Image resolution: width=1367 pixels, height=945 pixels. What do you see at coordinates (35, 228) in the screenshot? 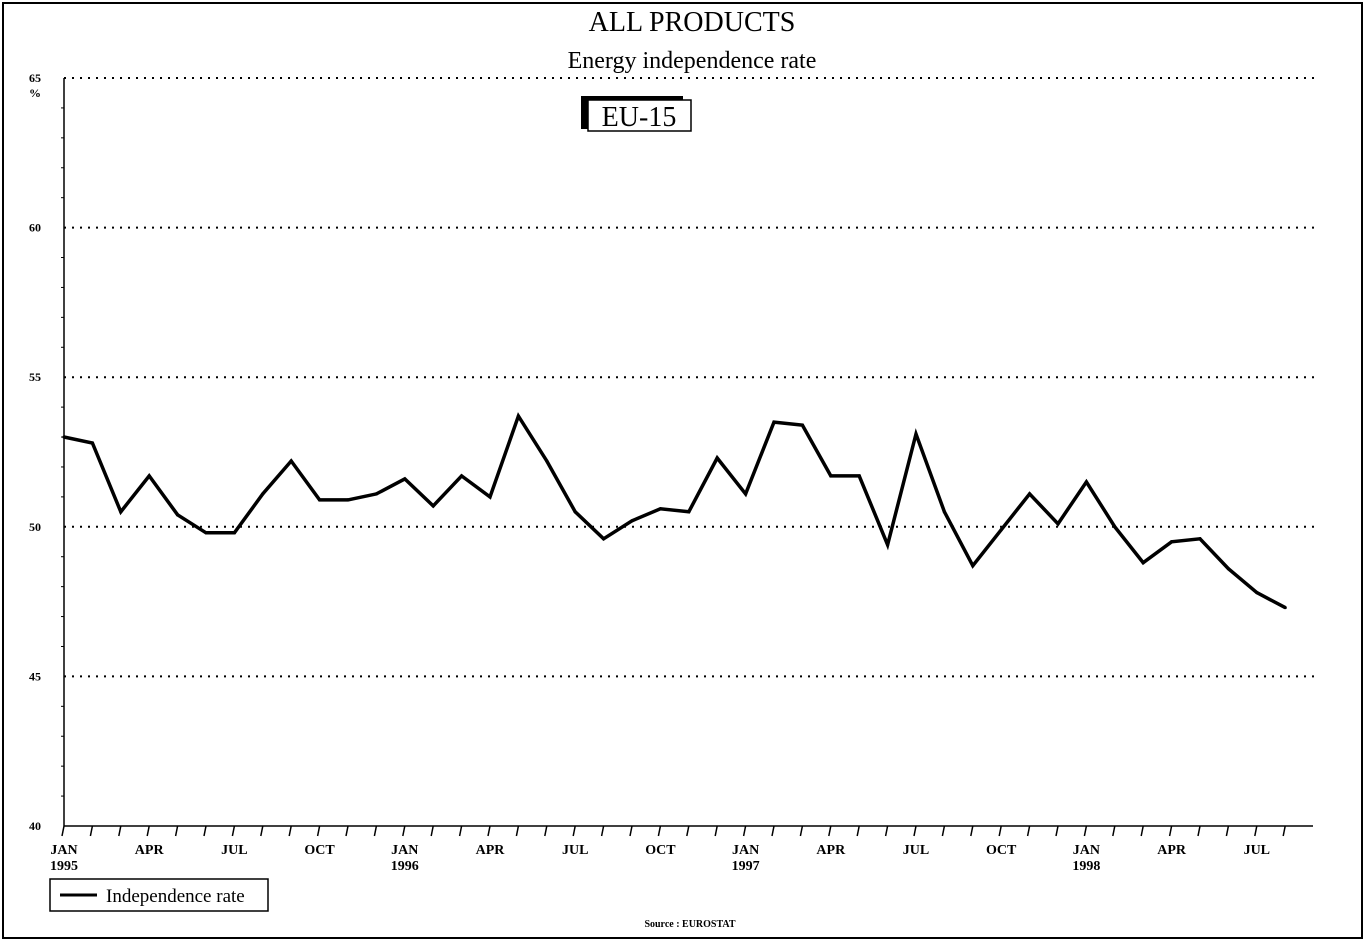
I see `y-tick-label: 60` at bounding box center [35, 228].